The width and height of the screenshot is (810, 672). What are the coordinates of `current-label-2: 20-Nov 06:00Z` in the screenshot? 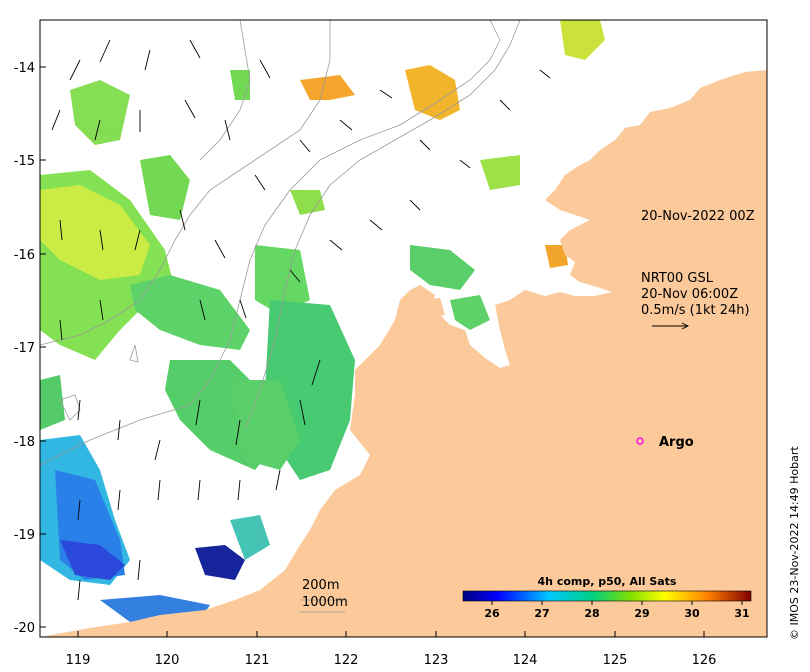 It's located at (689, 294).